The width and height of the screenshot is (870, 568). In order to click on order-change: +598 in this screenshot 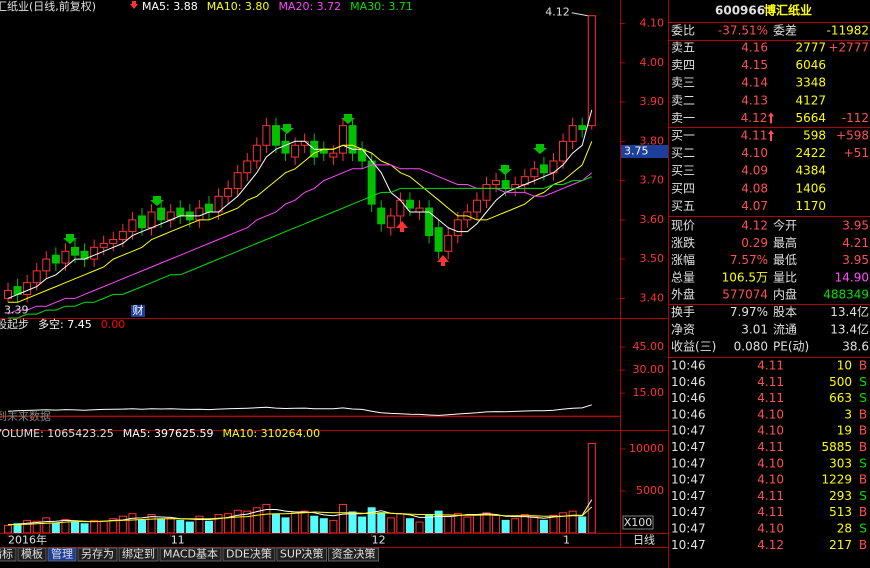, I will do `click(852, 136)`.